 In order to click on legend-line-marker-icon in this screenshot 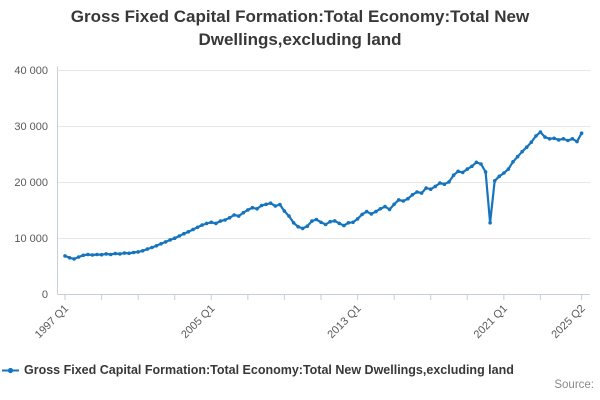, I will do `click(10, 370)`.